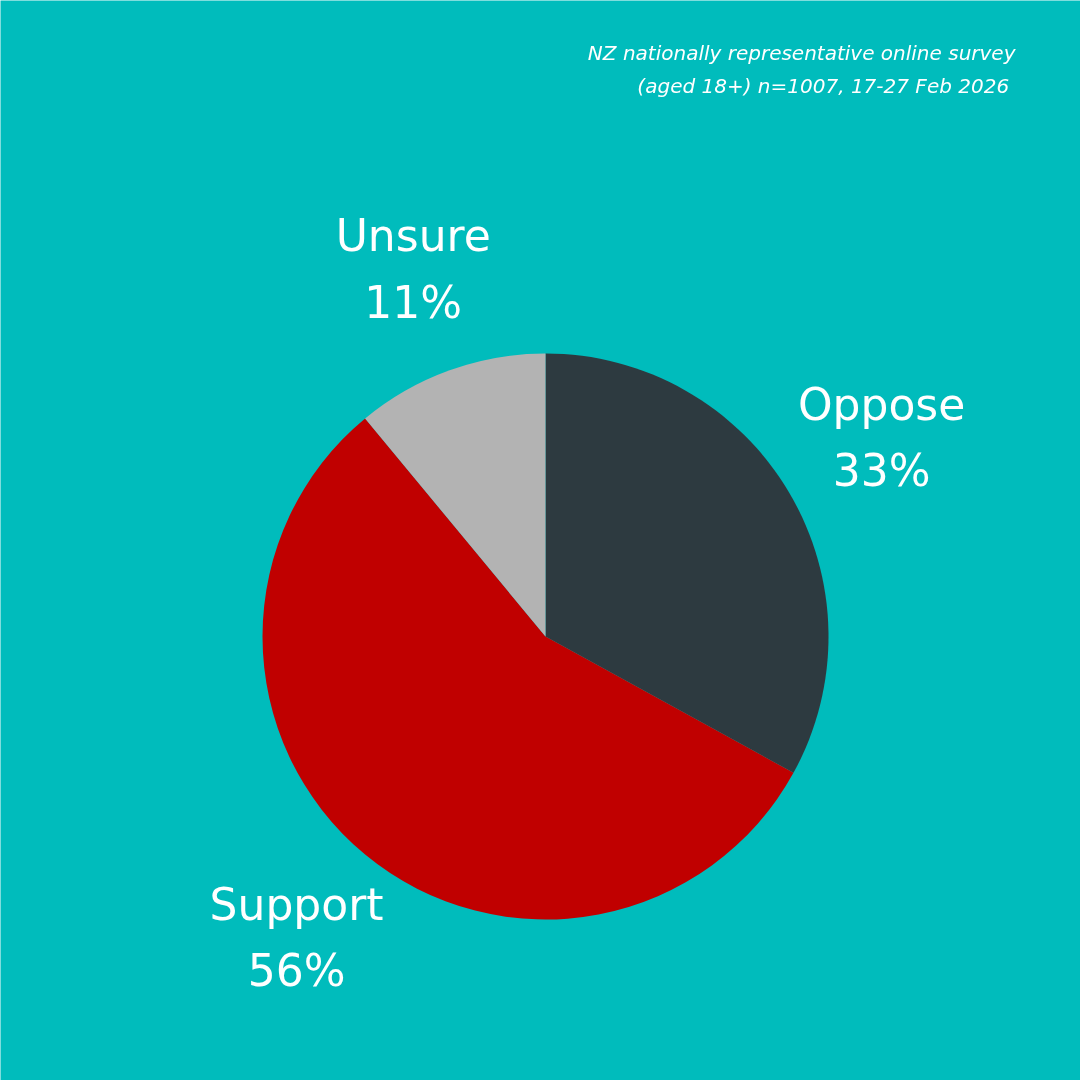 The width and height of the screenshot is (1080, 1080). Describe the element at coordinates (413, 302) in the screenshot. I see `data-label: 11%` at that location.